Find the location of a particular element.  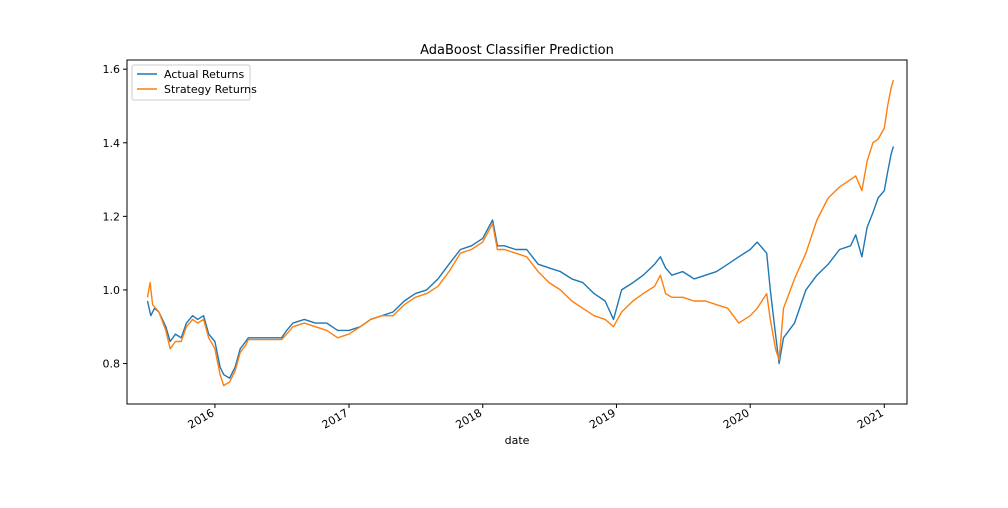

legend-box is located at coordinates (191, 82).